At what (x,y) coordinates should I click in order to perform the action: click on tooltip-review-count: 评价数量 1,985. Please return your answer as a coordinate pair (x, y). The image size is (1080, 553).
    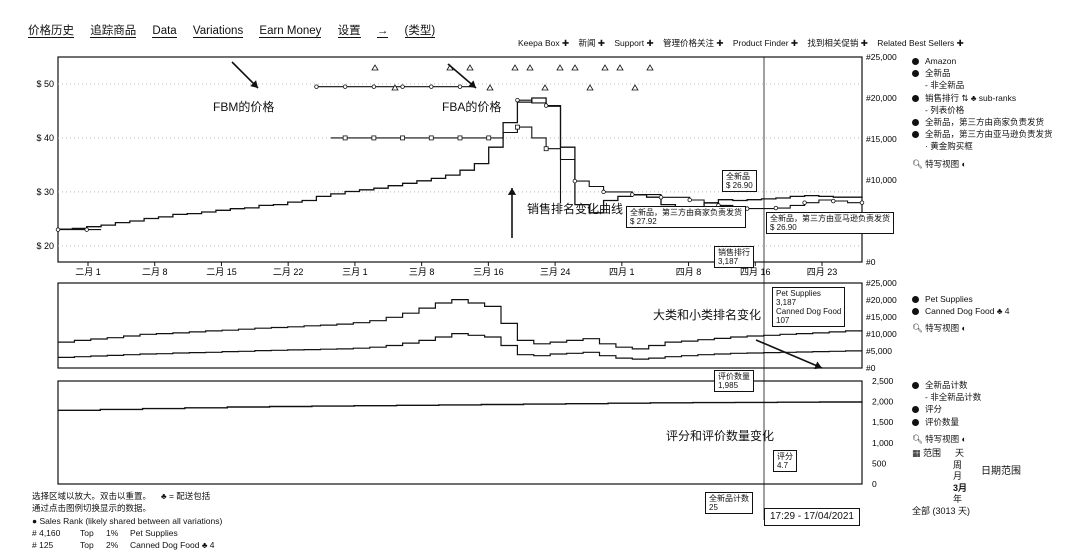
    Looking at the image, I should click on (734, 381).